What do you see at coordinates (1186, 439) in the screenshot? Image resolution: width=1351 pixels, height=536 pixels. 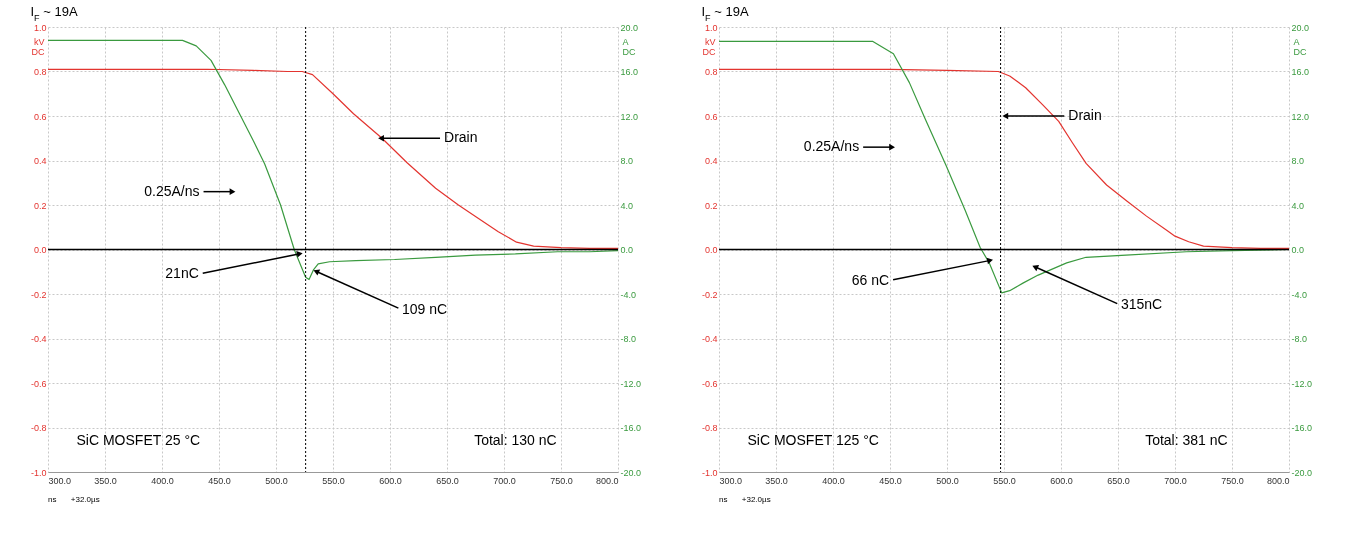 I see `annotation: Total: 381 nC` at bounding box center [1186, 439].